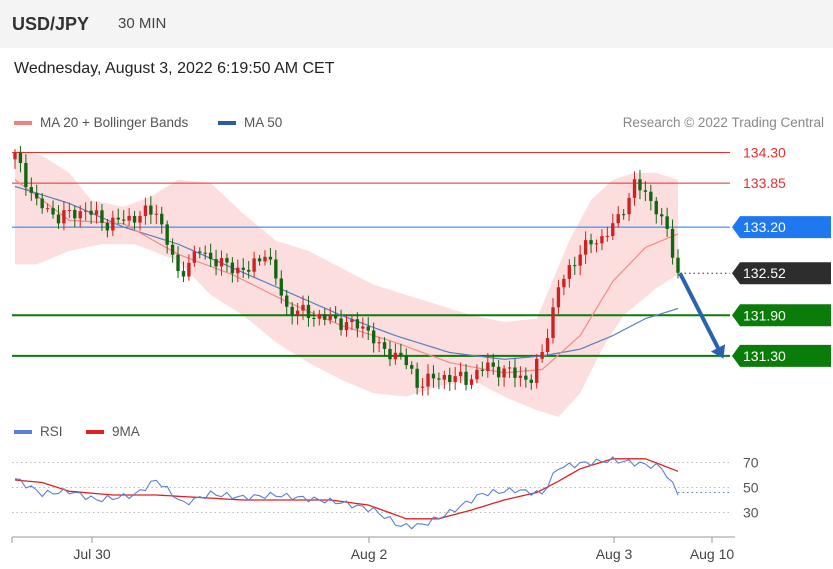 This screenshot has height=569, width=833. Describe the element at coordinates (95, 431) in the screenshot. I see `9ma-swatch` at that location.